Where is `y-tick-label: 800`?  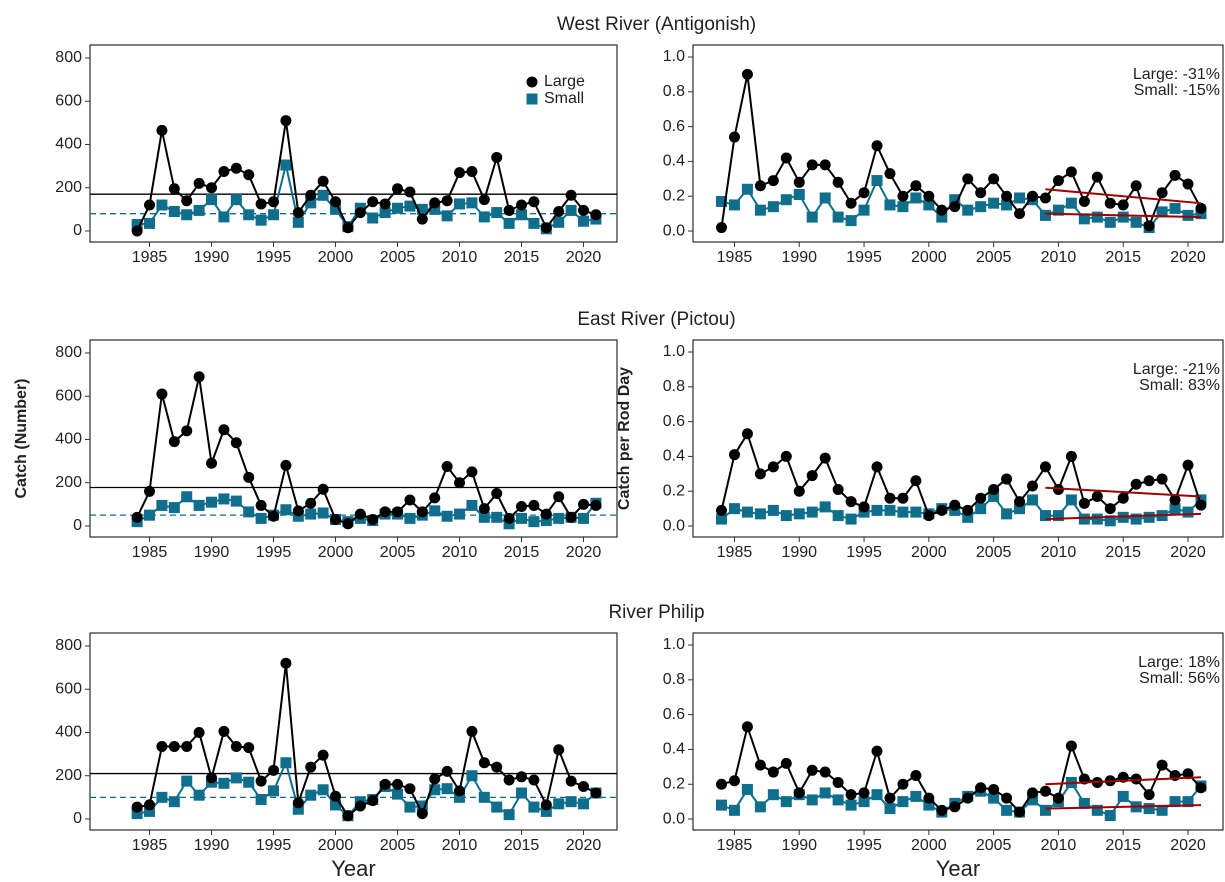 y-tick-label: 800 is located at coordinates (68, 57).